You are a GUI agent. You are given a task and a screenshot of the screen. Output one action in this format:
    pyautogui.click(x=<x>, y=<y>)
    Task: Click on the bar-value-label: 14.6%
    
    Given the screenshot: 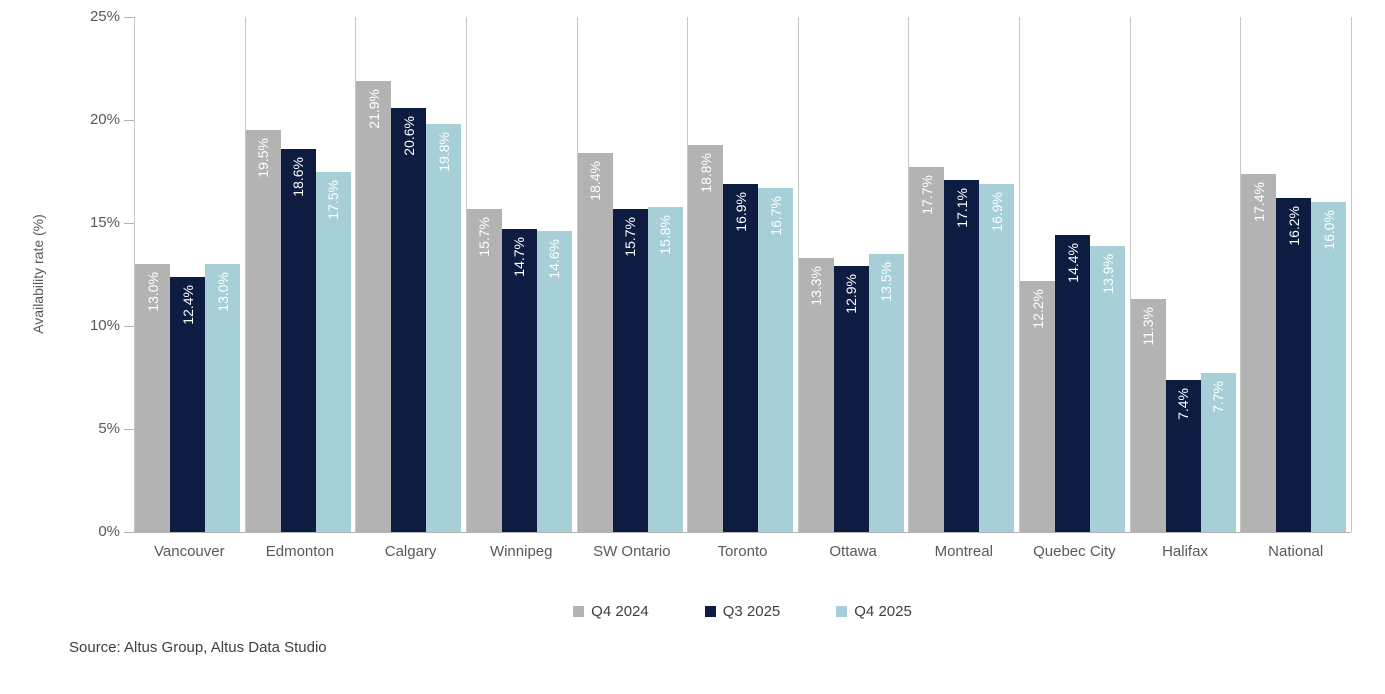 What is the action you would take?
    pyautogui.click(x=554, y=259)
    